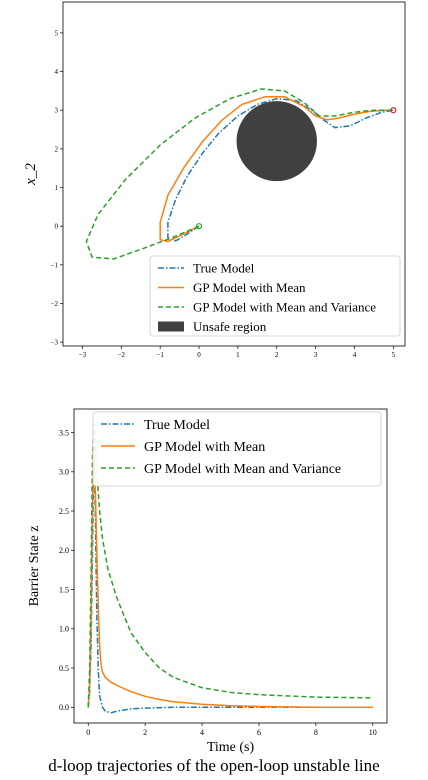 This screenshot has width=428, height=780. What do you see at coordinates (277, 141) in the screenshot?
I see `unsafe-region` at bounding box center [277, 141].